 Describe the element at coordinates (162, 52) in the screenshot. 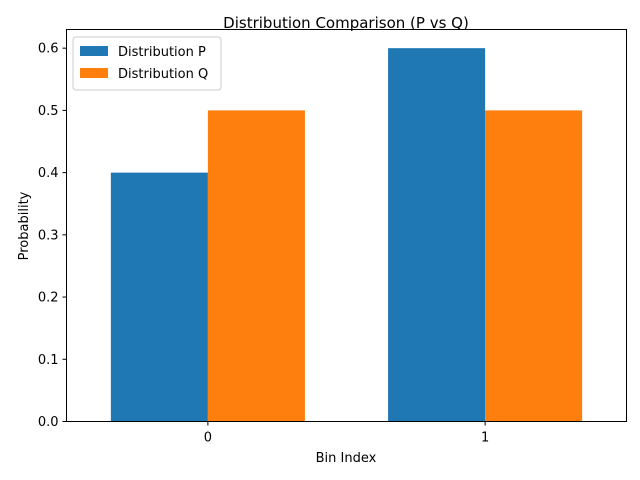

I see `legend-label-p: Distribution P` at that location.